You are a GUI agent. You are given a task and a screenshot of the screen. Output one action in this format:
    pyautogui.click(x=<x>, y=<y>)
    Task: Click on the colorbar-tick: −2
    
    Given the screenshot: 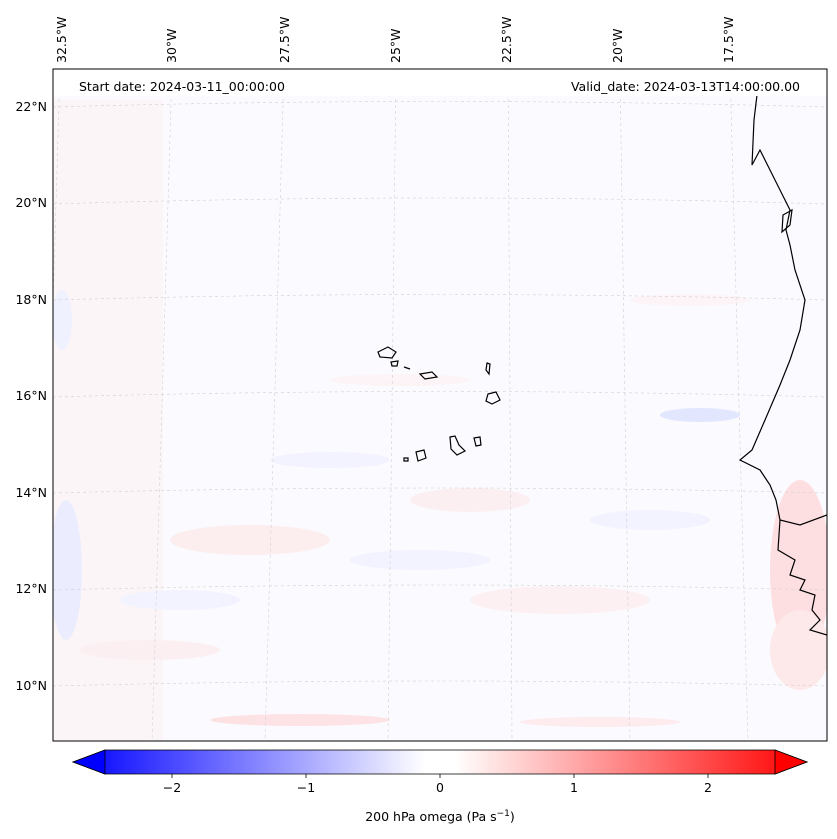 What is the action you would take?
    pyautogui.click(x=172, y=787)
    